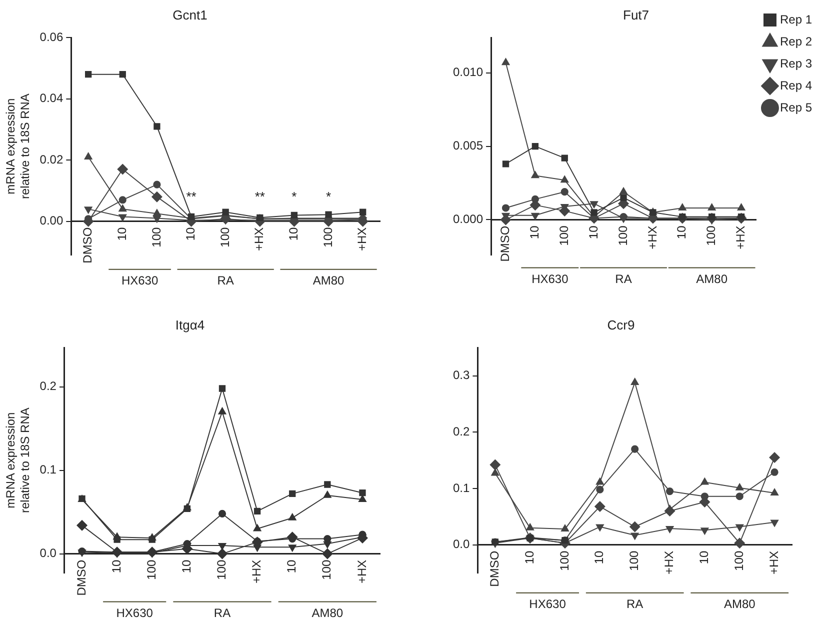 Image resolution: width=822 pixels, height=623 pixels. What do you see at coordinates (796, 19) in the screenshot?
I see `legend-label: Rep 1` at bounding box center [796, 19].